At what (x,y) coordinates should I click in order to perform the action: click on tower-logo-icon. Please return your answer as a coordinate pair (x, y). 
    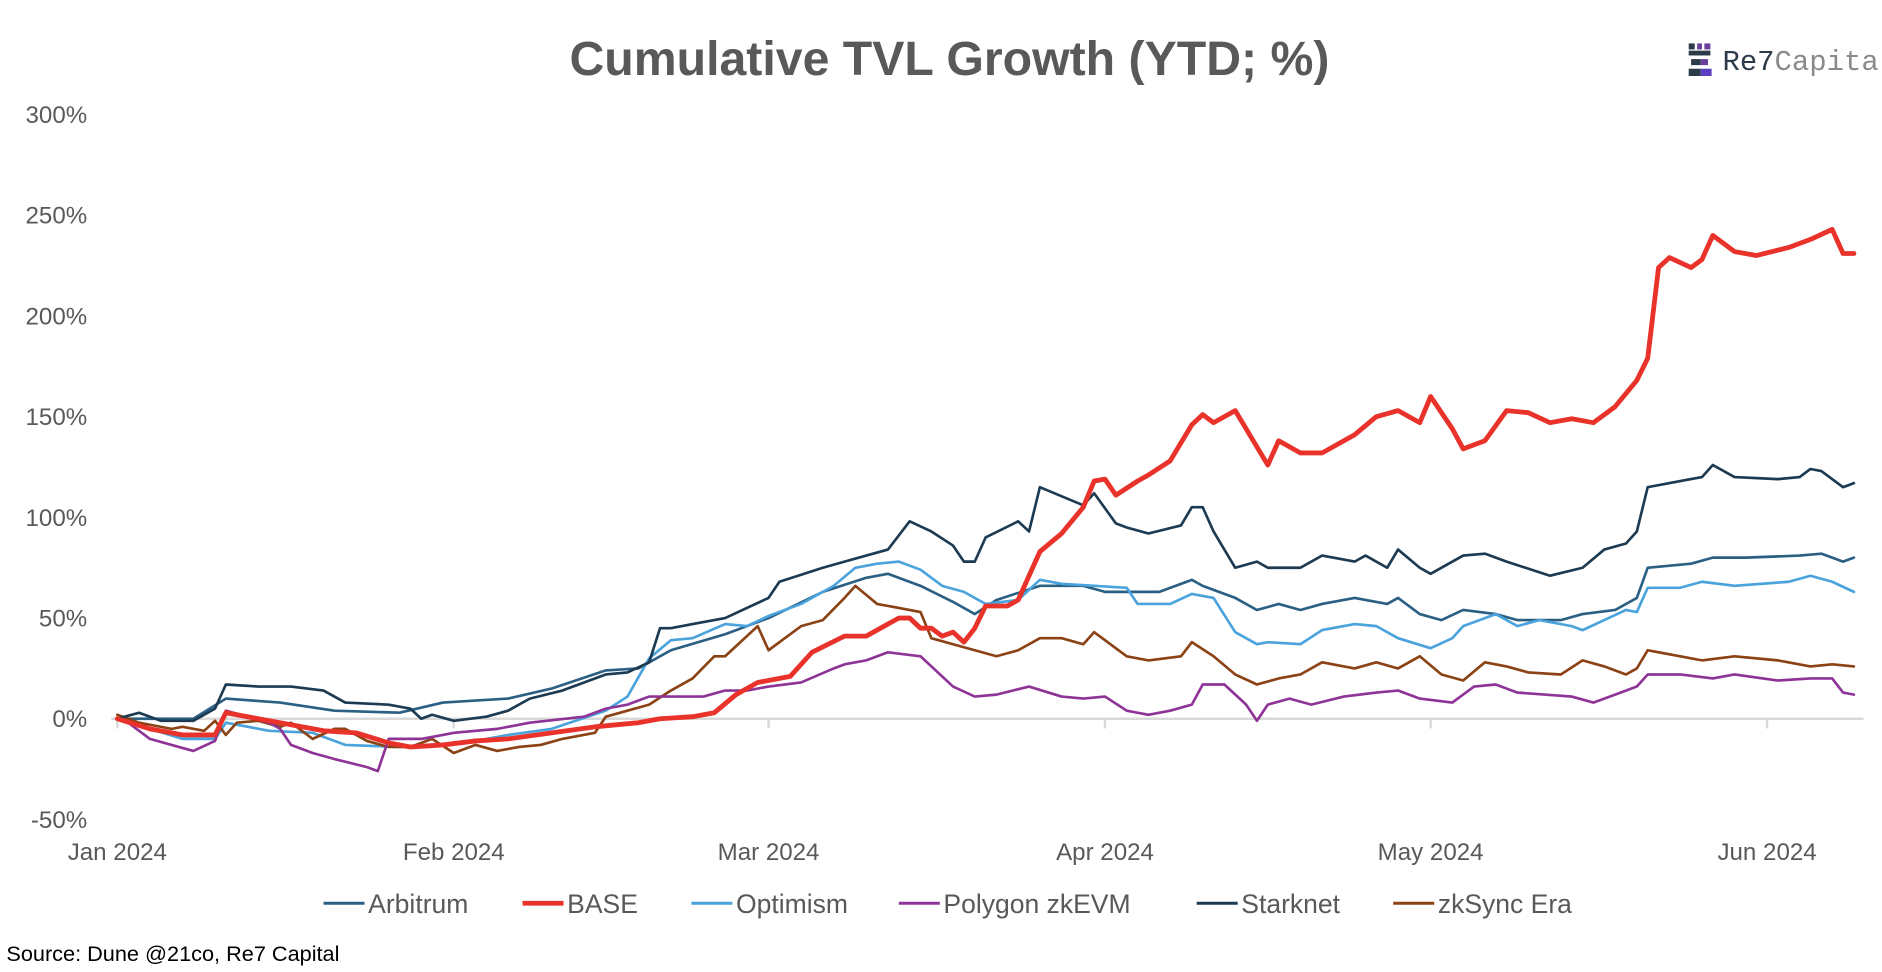
    Looking at the image, I should click on (1700, 59).